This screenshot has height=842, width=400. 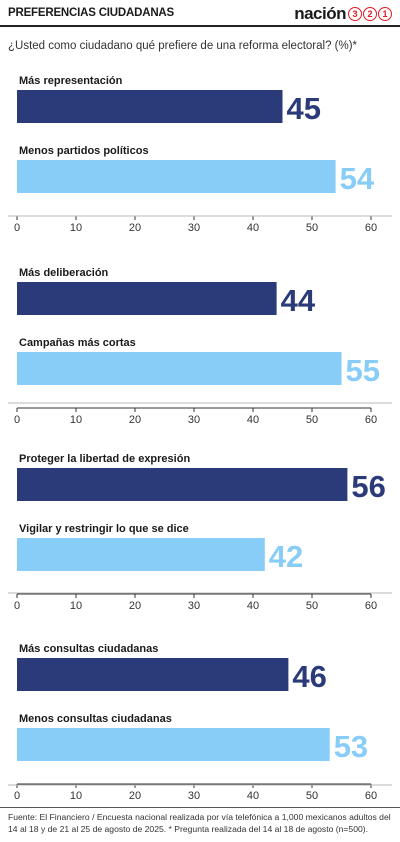 I want to click on data-label: 42, so click(x=286, y=556).